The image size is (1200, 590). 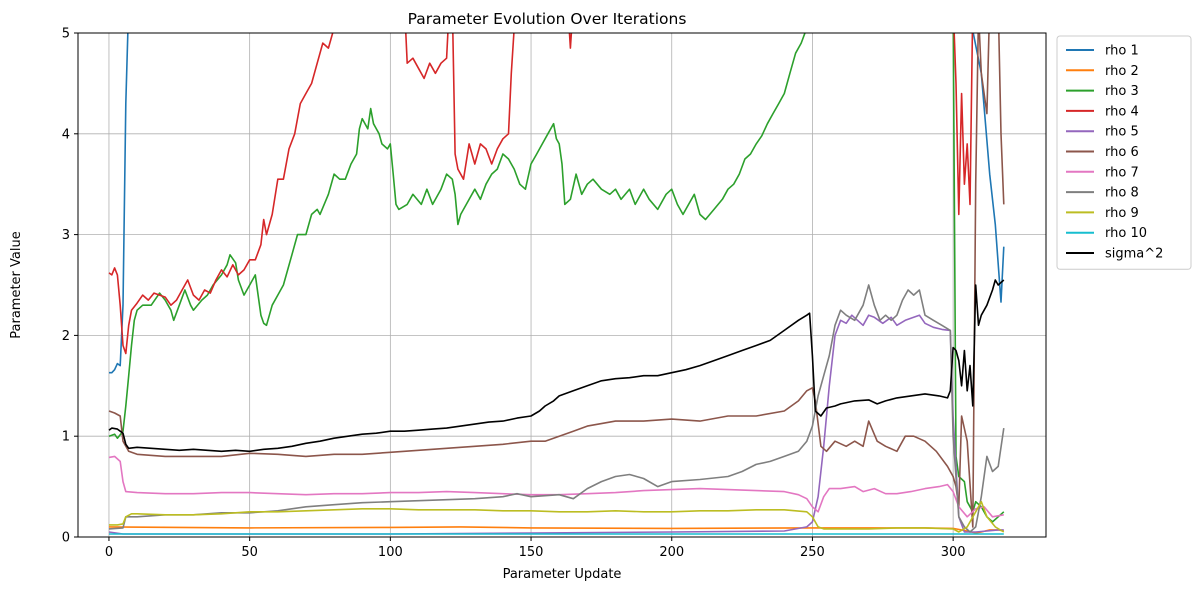 What do you see at coordinates (531, 552) in the screenshot?
I see `x-tick-label: 150` at bounding box center [531, 552].